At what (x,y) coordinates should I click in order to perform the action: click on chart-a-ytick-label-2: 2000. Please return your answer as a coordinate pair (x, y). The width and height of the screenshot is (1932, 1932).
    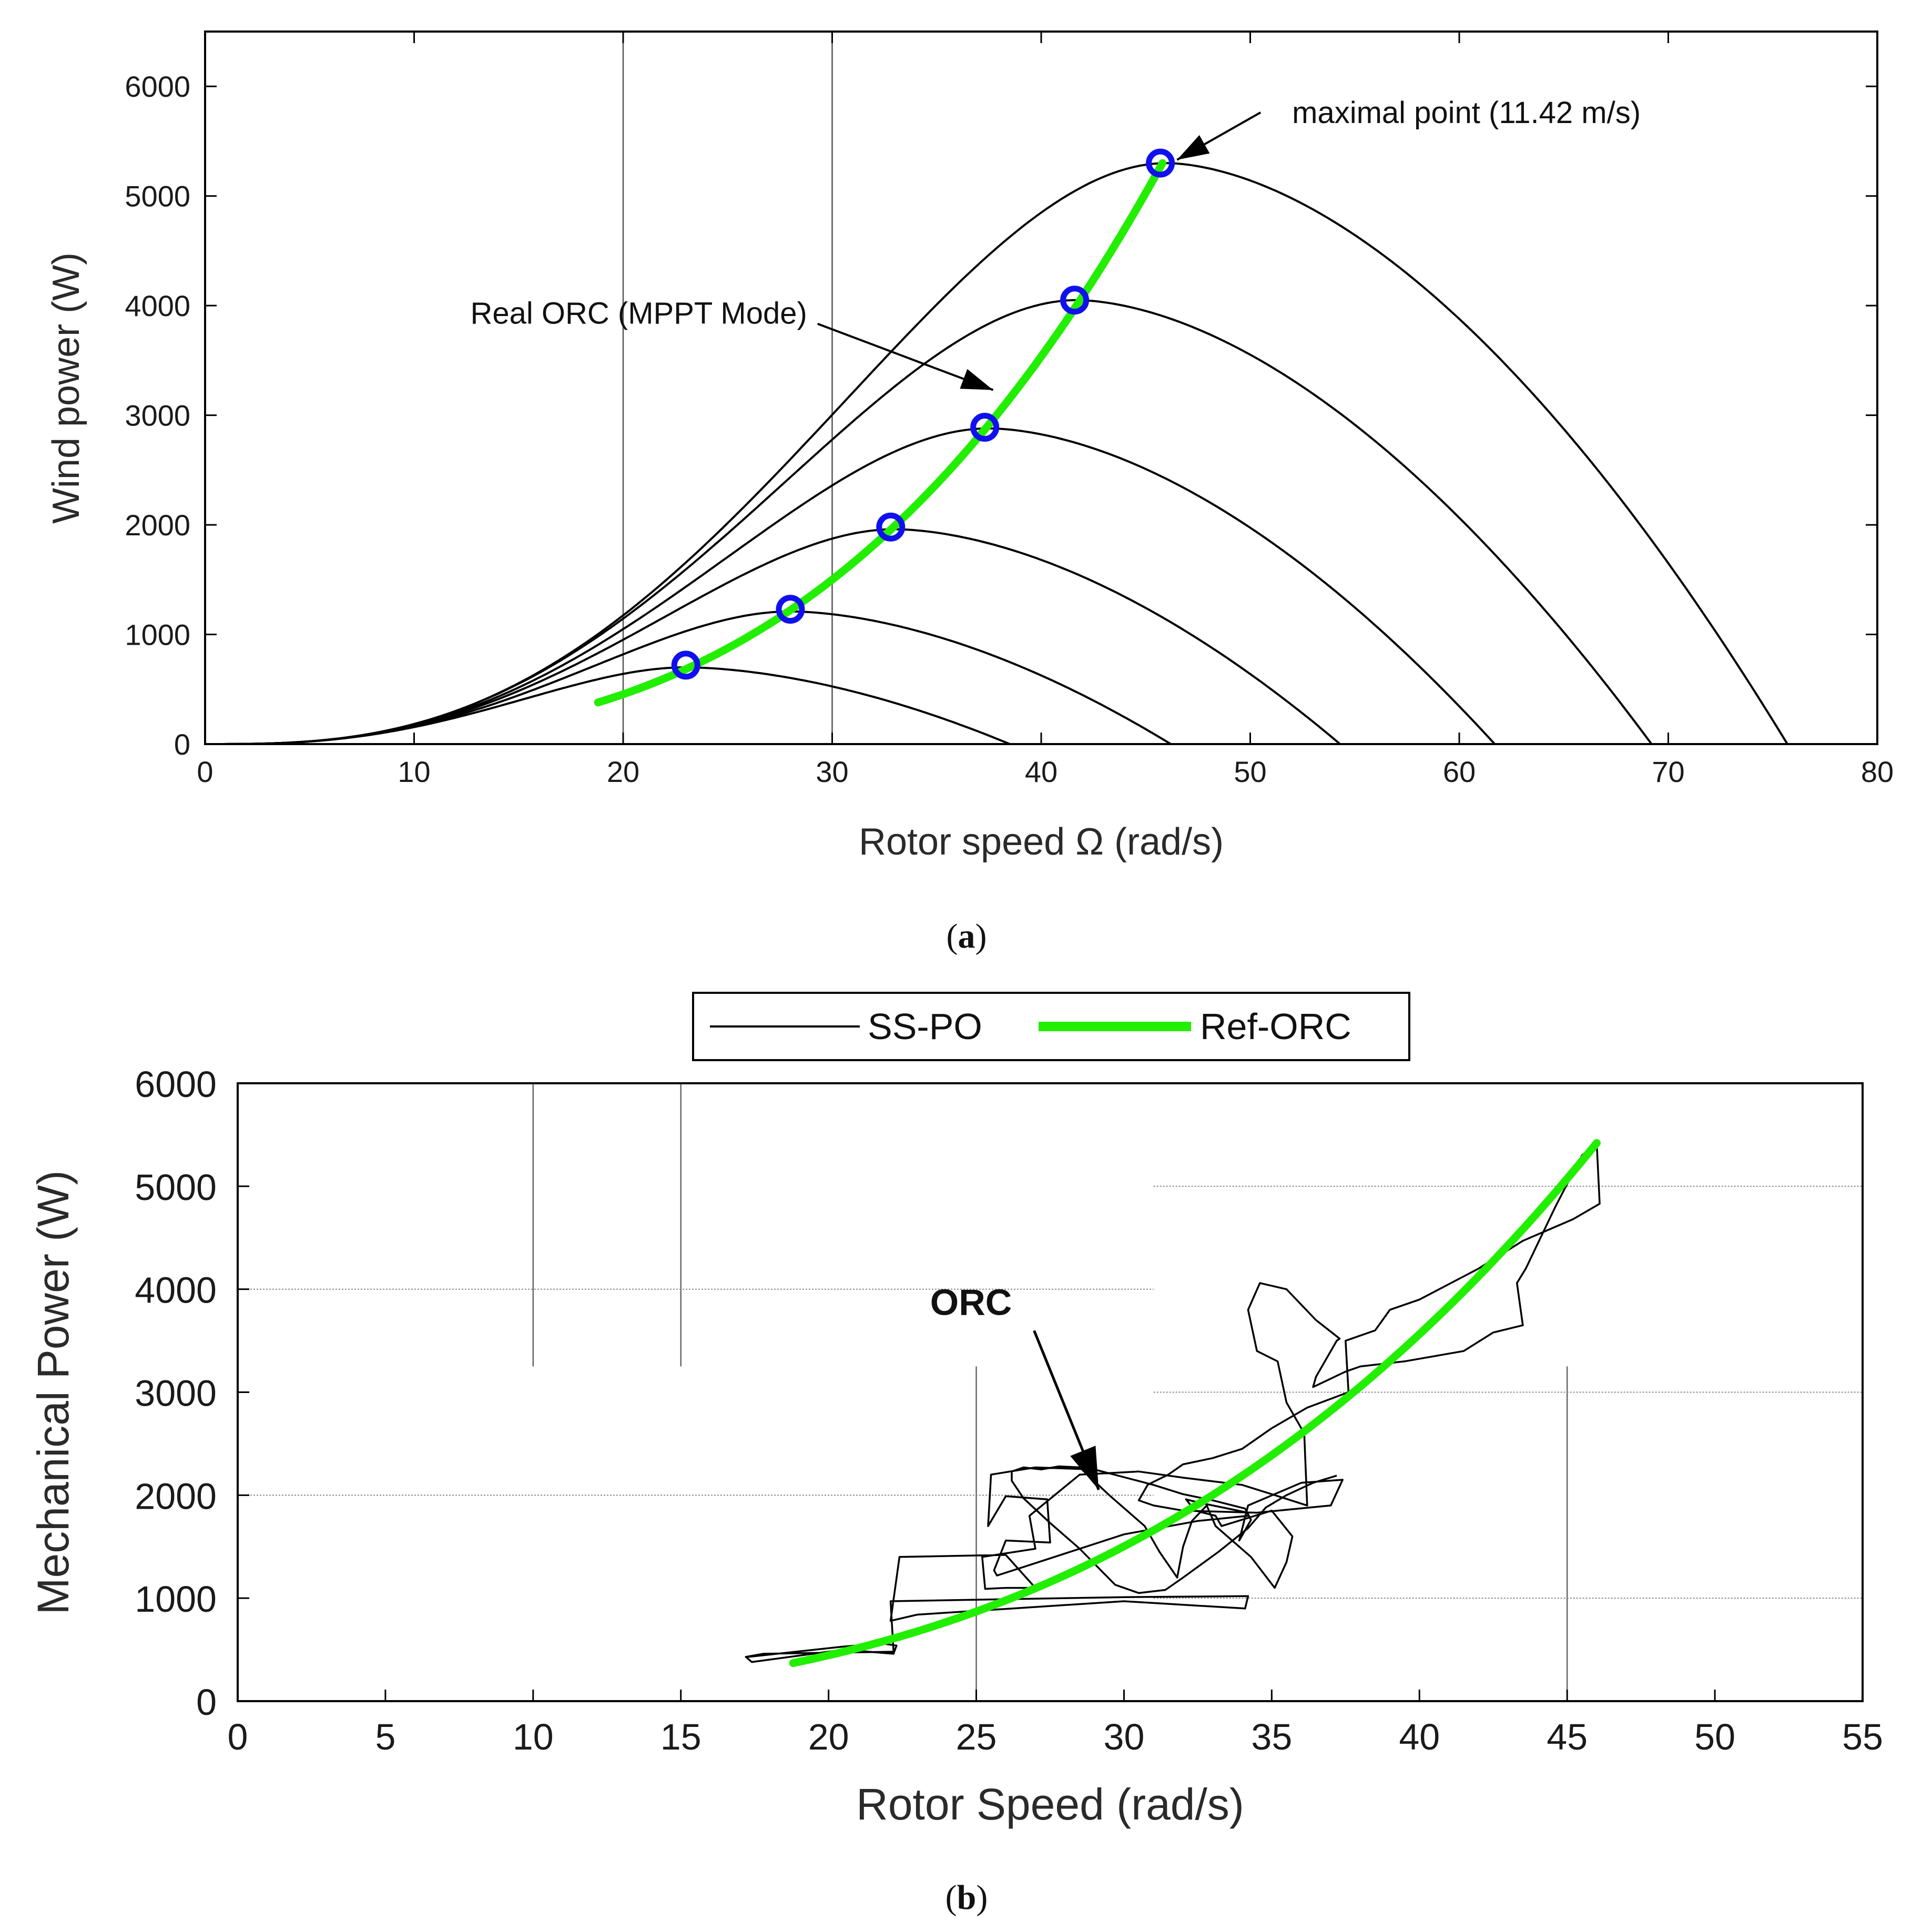
    Looking at the image, I should click on (157, 525).